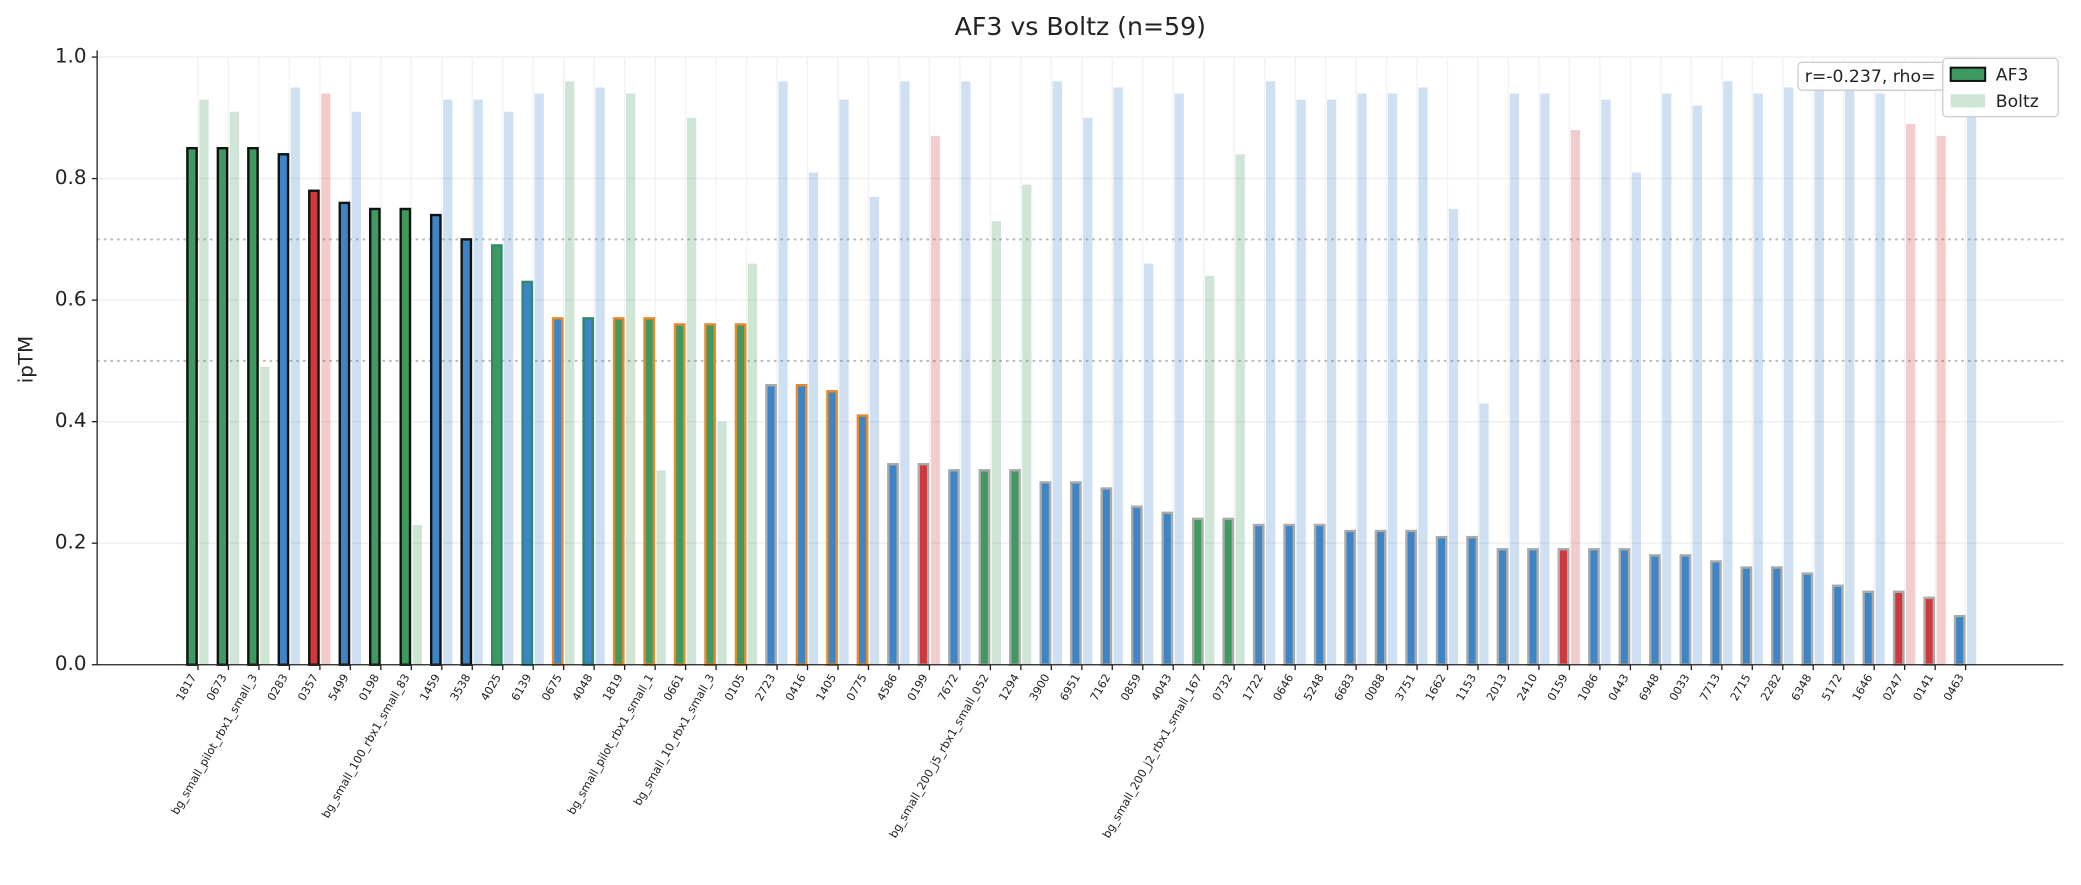 Image resolution: width=2081 pixels, height=885 pixels. Describe the element at coordinates (71, 542) in the screenshot. I see `y-tick-label: 0.2` at that location.